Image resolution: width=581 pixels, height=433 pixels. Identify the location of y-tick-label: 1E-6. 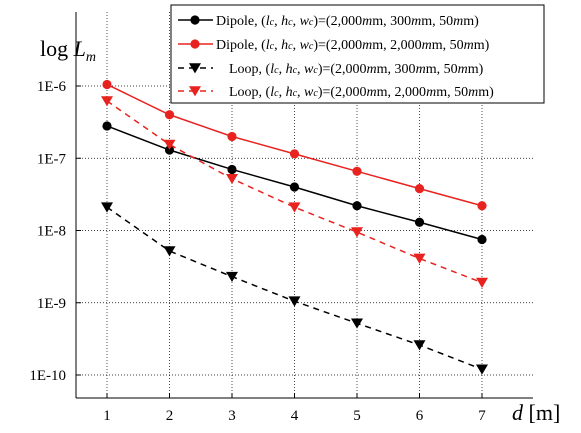
(52, 87).